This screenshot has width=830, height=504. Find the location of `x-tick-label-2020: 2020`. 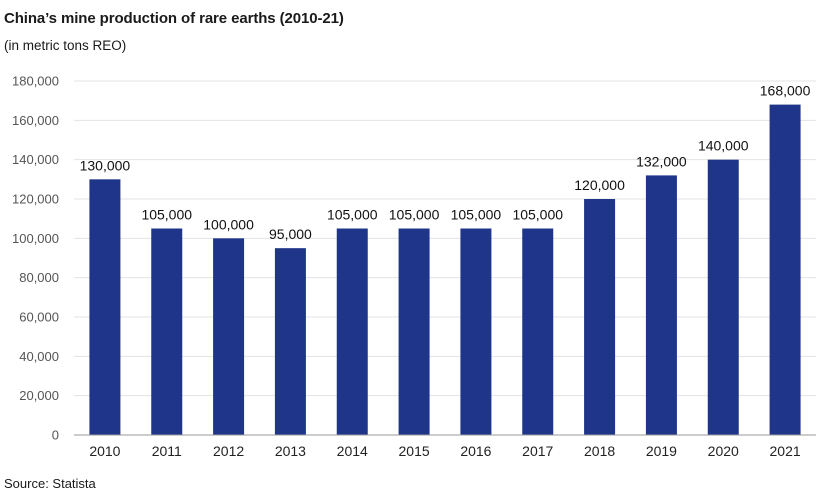

x-tick-label-2020: 2020 is located at coordinates (723, 451).